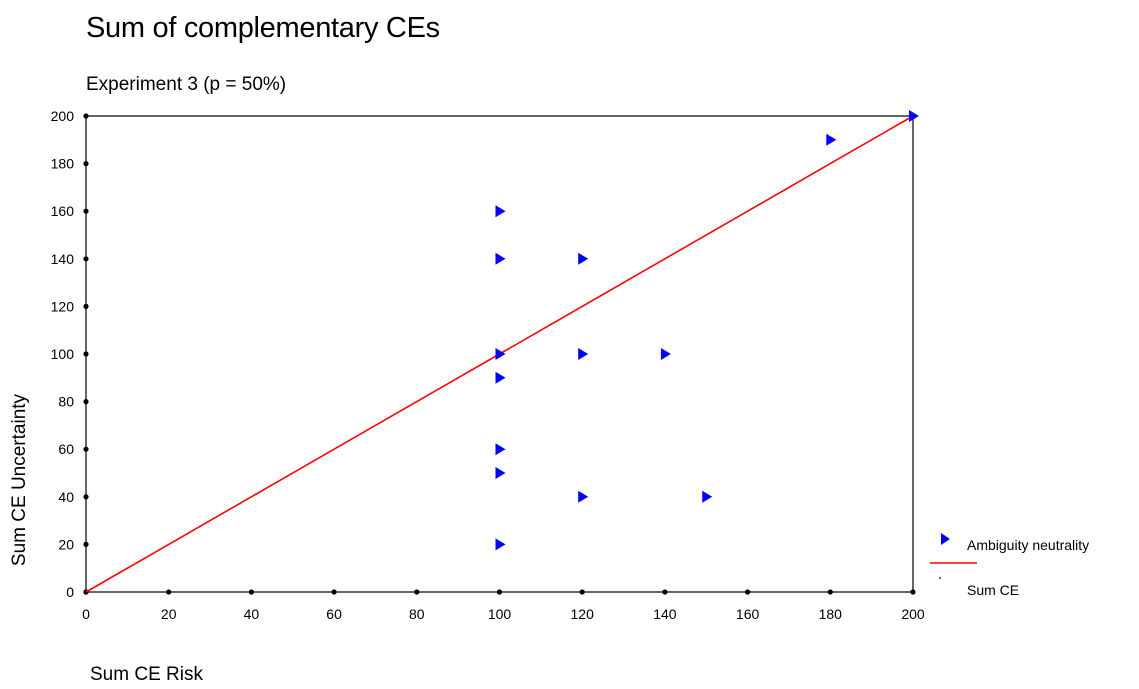  I want to click on y-tick-label: 80, so click(66, 402).